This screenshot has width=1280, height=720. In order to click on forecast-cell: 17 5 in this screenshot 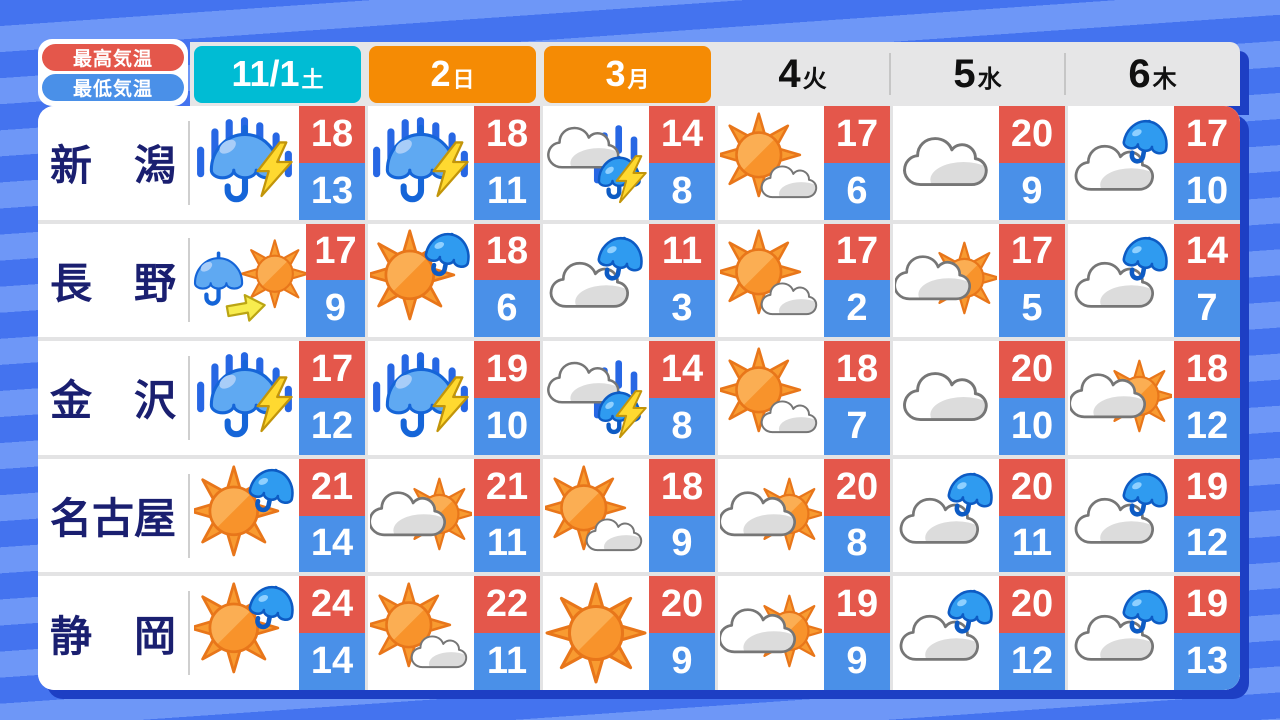, I will do `click(977, 280)`.